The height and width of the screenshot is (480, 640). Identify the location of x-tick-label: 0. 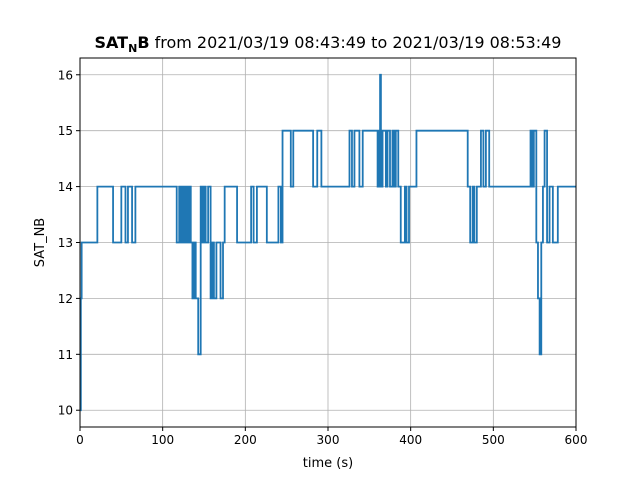
(80, 440).